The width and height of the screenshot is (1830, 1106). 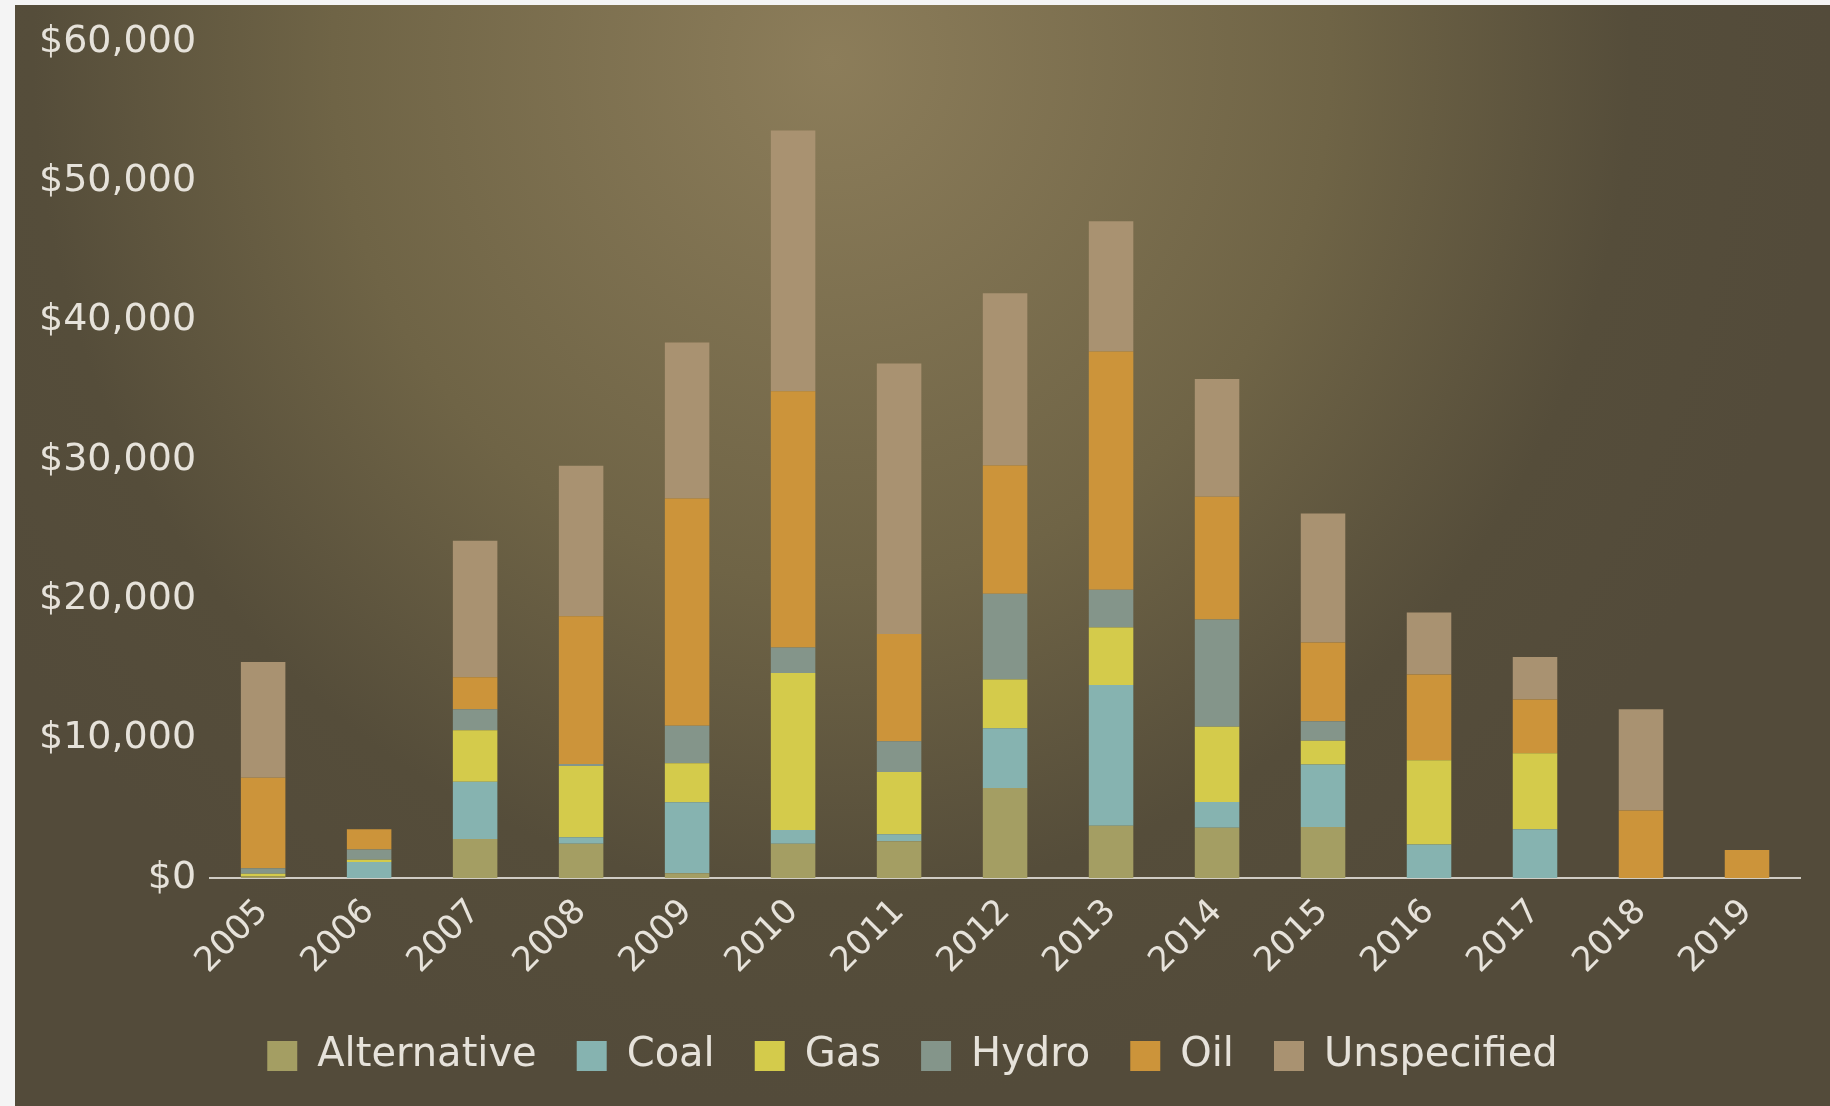 I want to click on legend-label: Hydro, so click(x=1031, y=1052).